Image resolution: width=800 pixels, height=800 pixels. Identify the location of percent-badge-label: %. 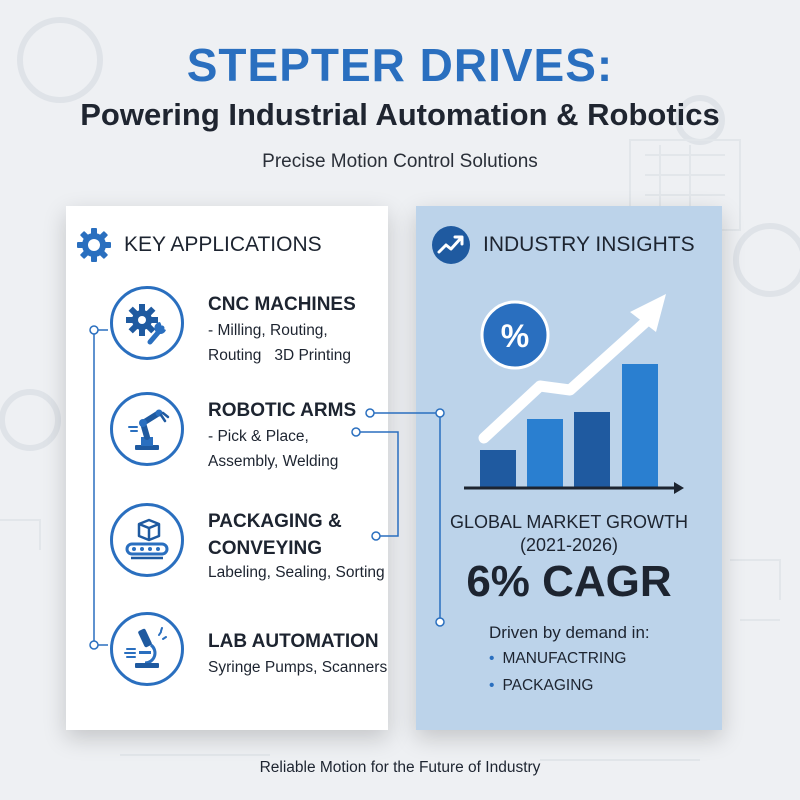
(515, 336).